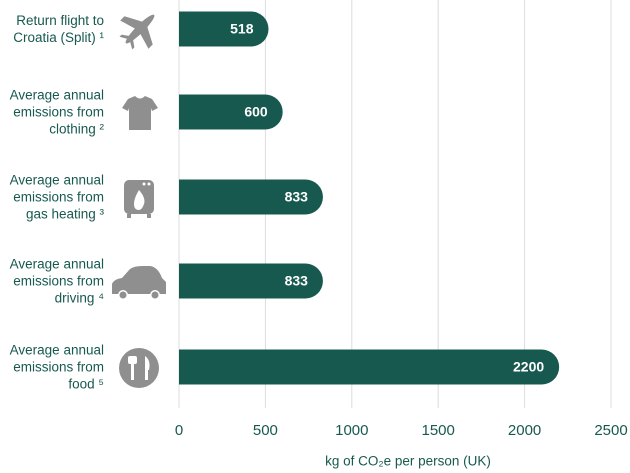 The height and width of the screenshot is (473, 630). What do you see at coordinates (610, 430) in the screenshot?
I see `x-tick-label: 2500` at bounding box center [610, 430].